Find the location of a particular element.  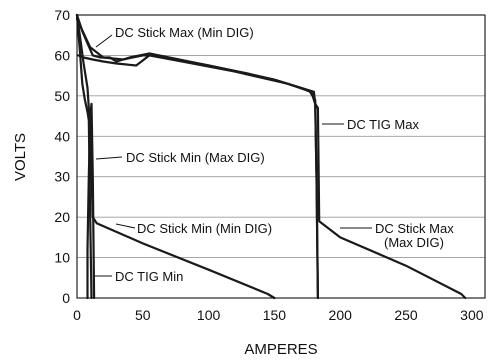

y-tick-label: 10 is located at coordinates (62, 258).